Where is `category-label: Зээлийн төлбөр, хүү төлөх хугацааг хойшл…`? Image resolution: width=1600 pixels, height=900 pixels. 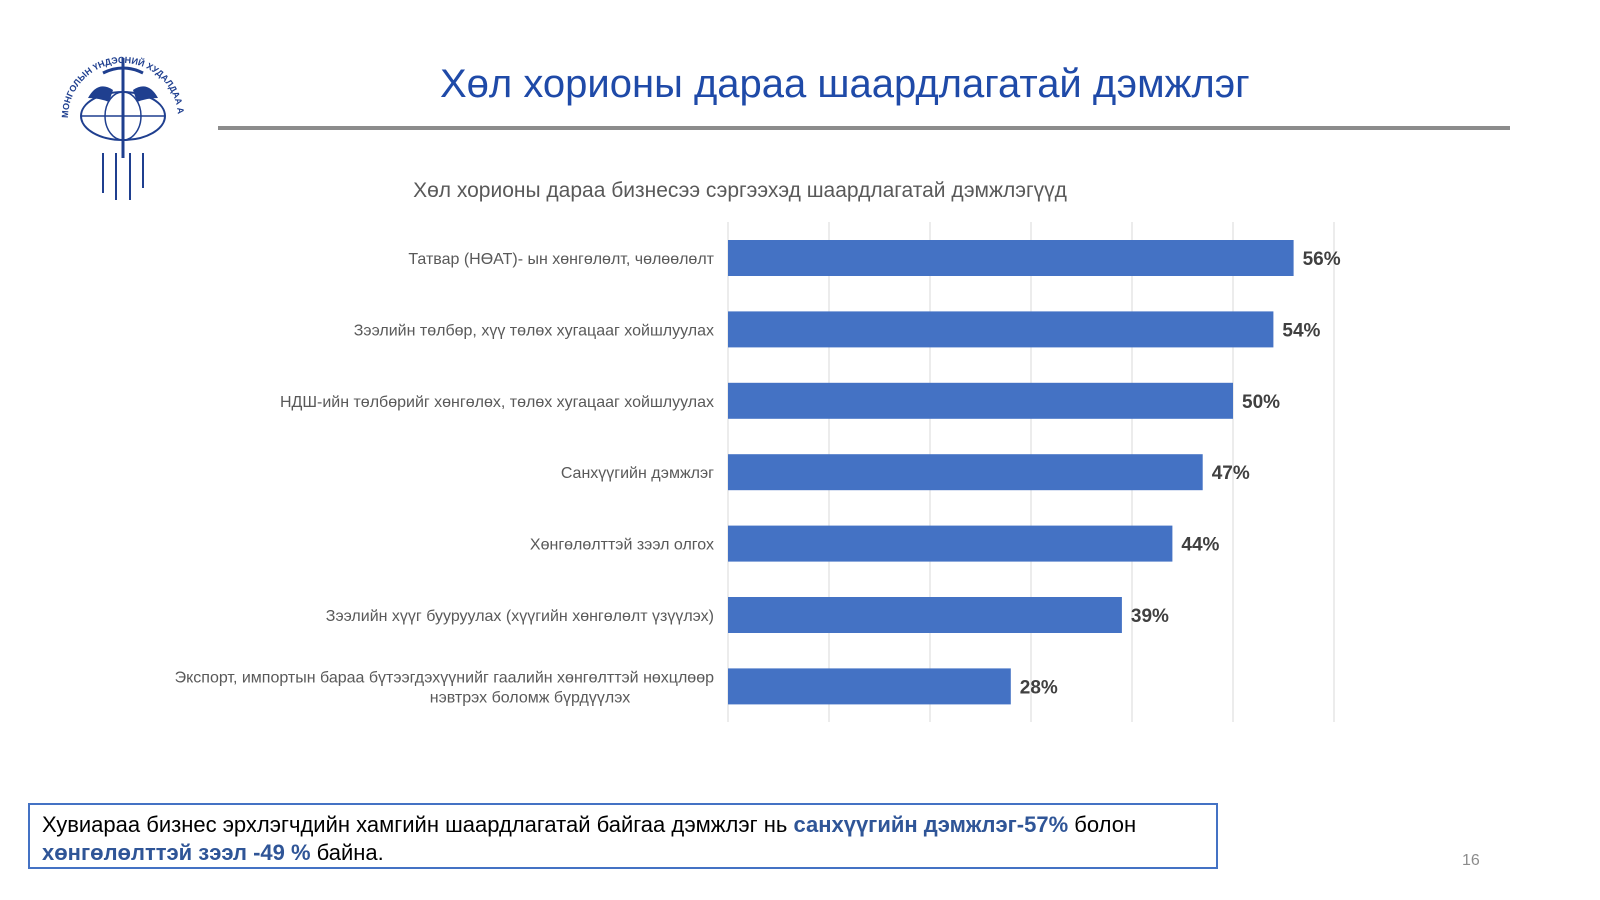
category-label: Зээлийн төлбөр, хүү төлөх хугацааг хойшл… is located at coordinates (534, 330).